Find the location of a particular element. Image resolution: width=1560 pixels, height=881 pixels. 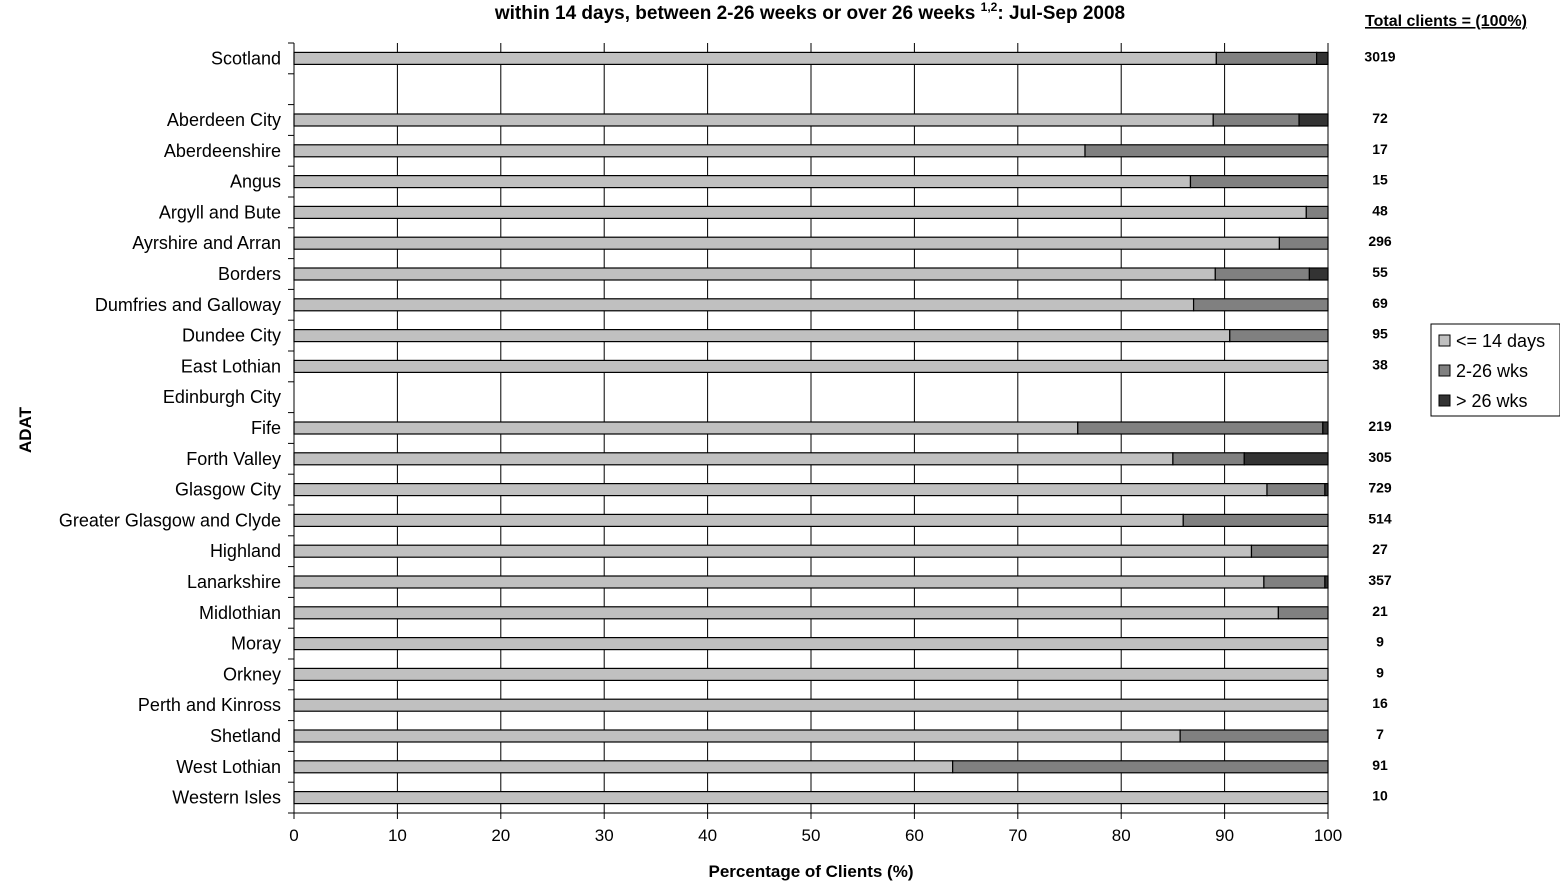

category-label: Aberdeenshire is located at coordinates (222, 151).